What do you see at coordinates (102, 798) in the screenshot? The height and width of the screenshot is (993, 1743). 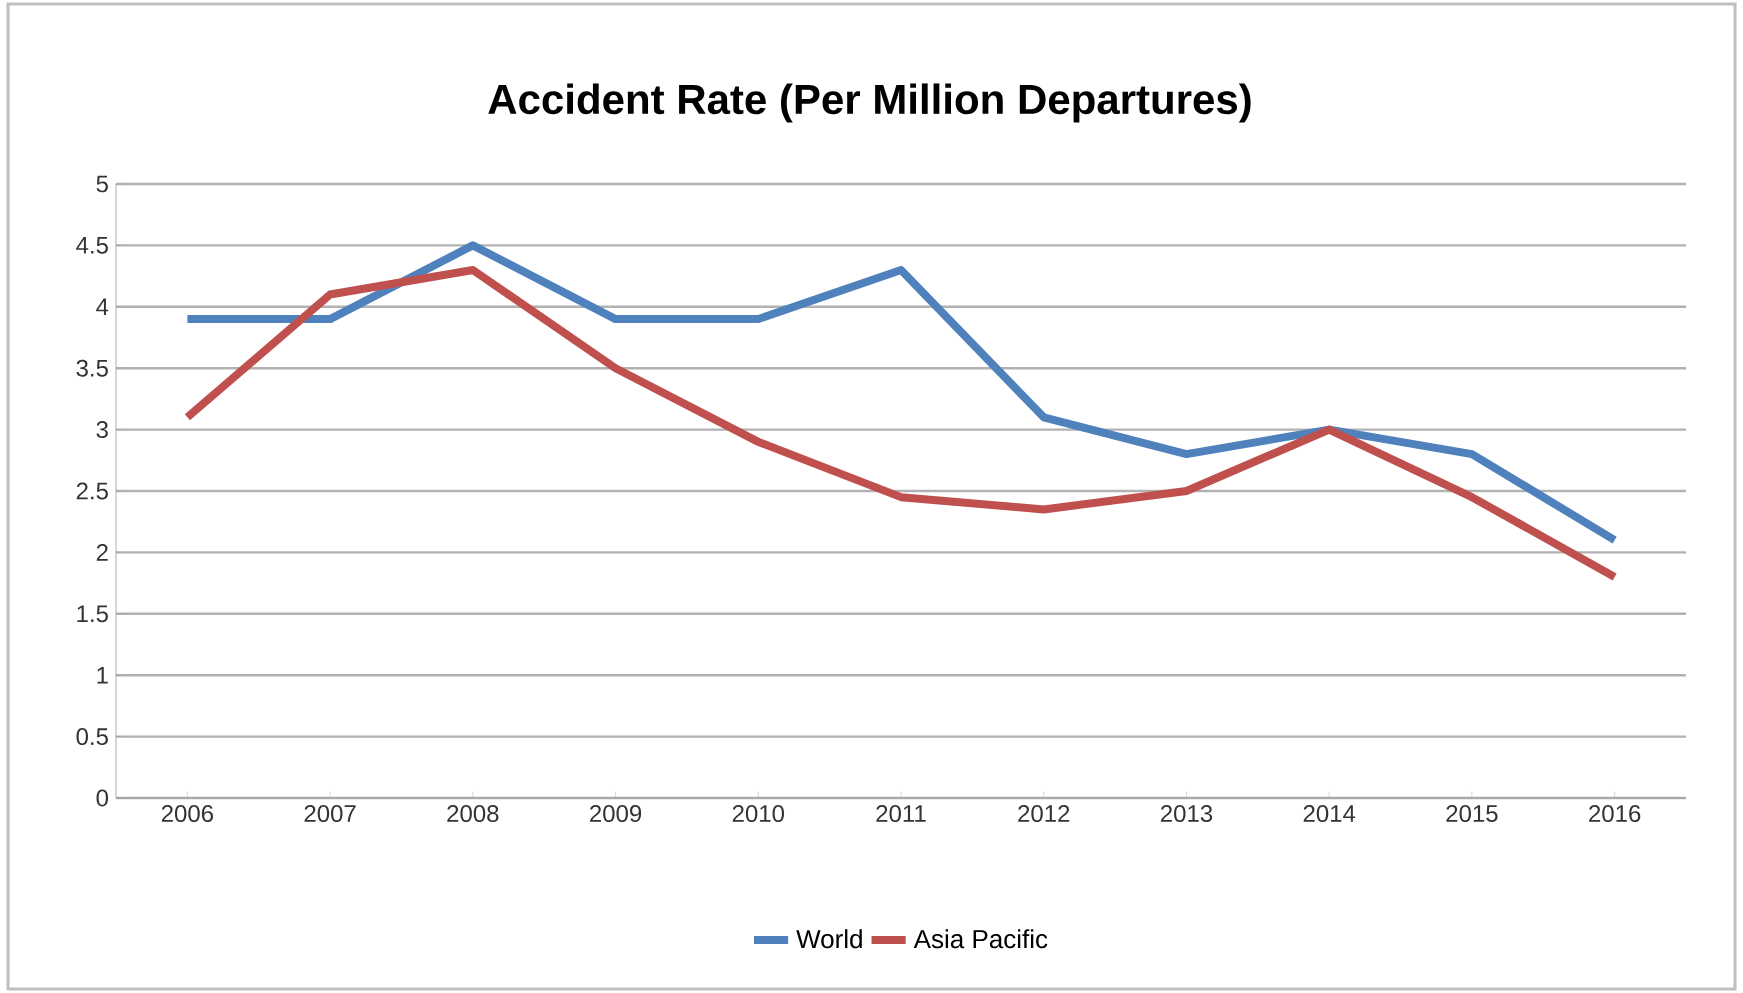 I see `y-tick-label: 0` at bounding box center [102, 798].